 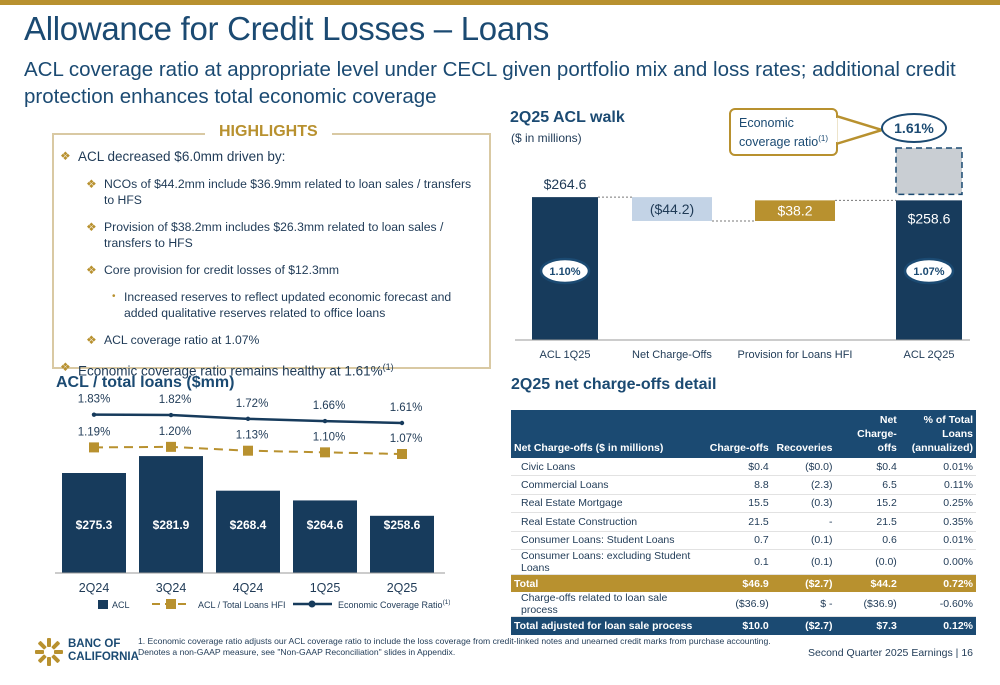 I want to click on nco-header-pct: % of Total Loans (annualized), so click(x=937, y=434).